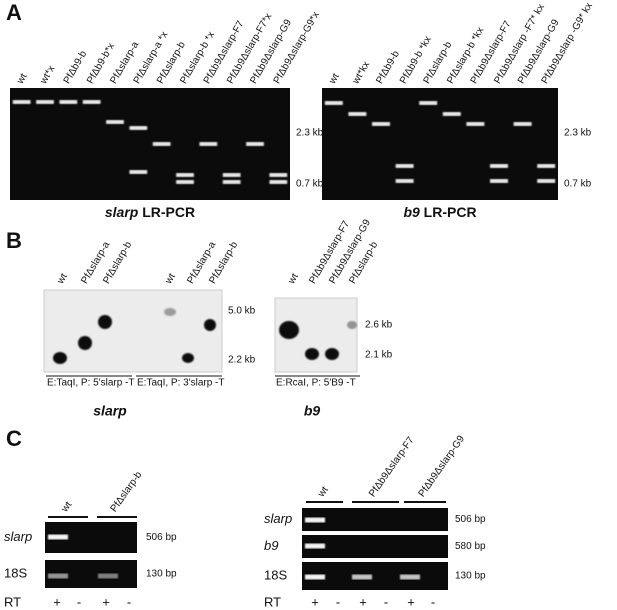 This screenshot has height=610, width=617. Describe the element at coordinates (450, 212) in the screenshot. I see `caption-text: LR-PCR` at that location.